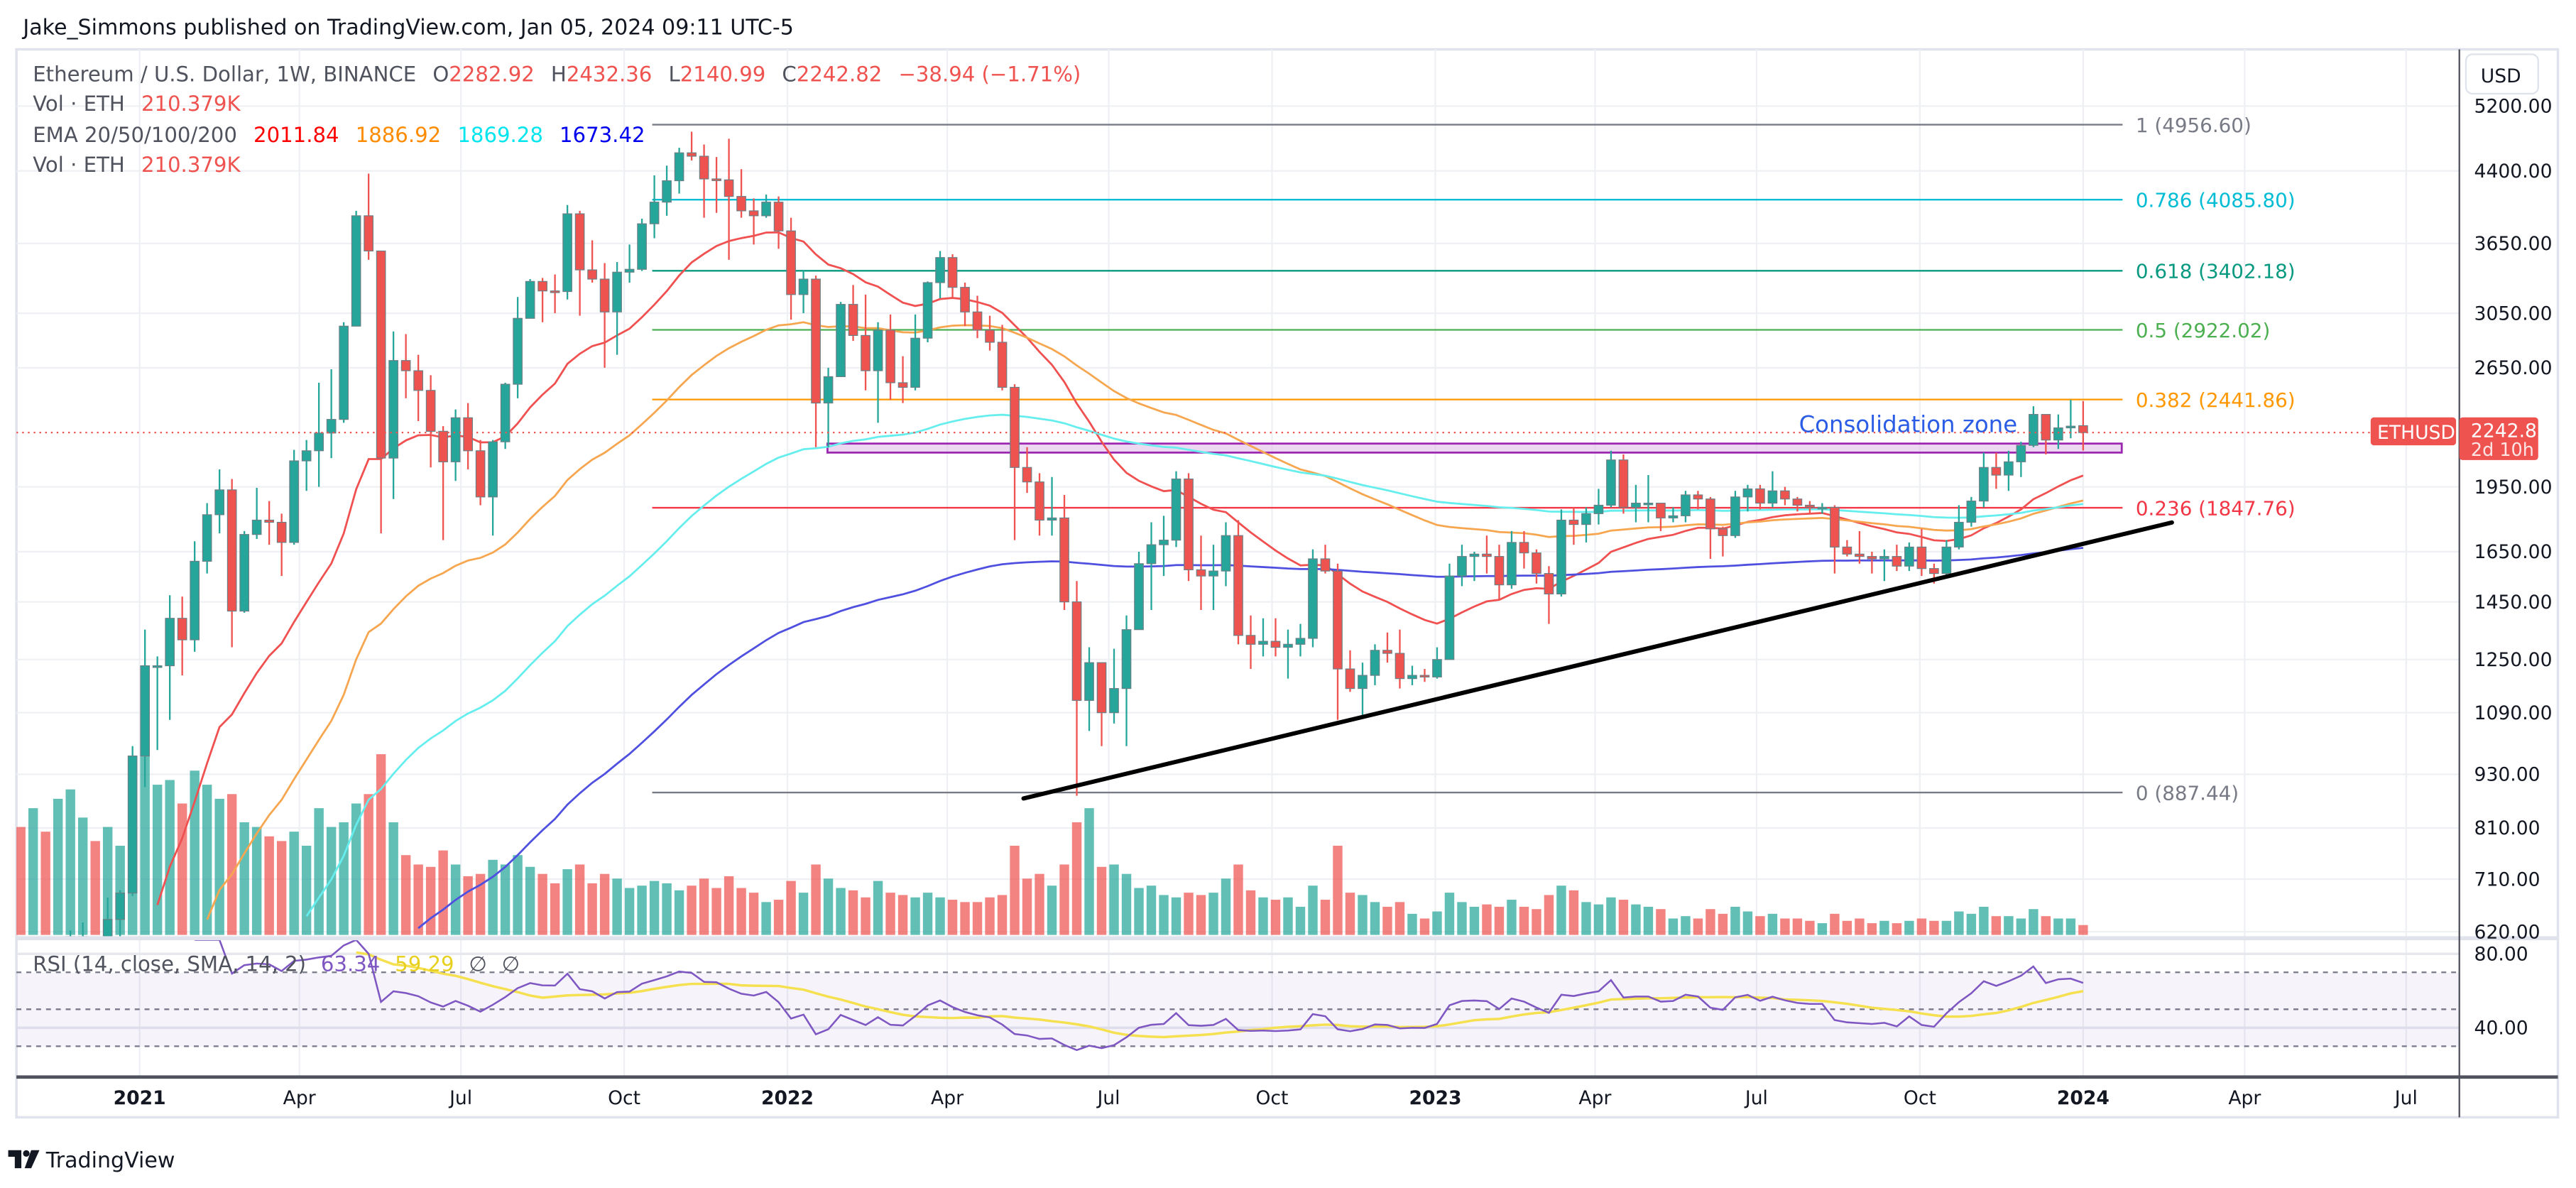 This screenshot has height=1188, width=2576. I want to click on rsi-pane, so click(1139, 995).